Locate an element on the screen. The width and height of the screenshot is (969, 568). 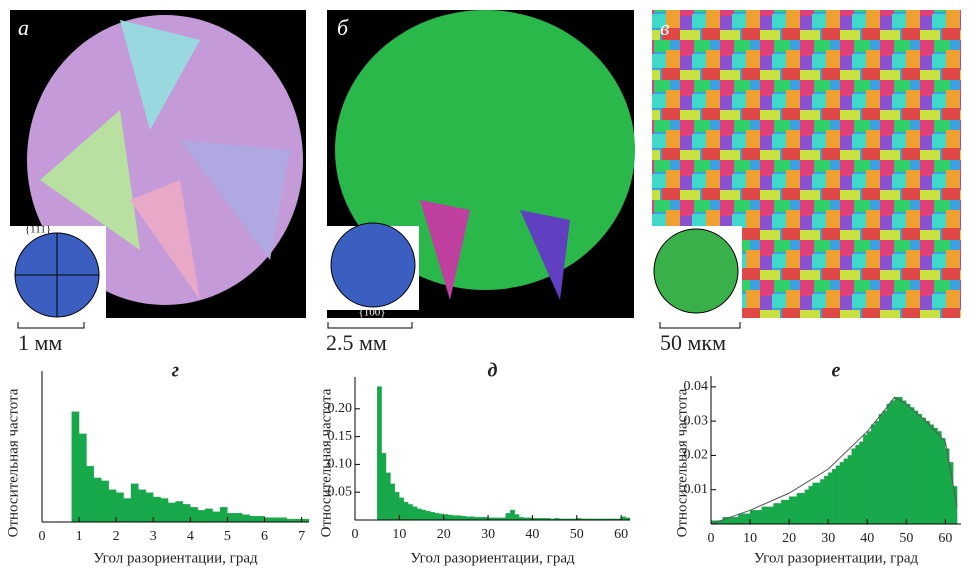
x-tick-label: 50 is located at coordinates (906, 538).